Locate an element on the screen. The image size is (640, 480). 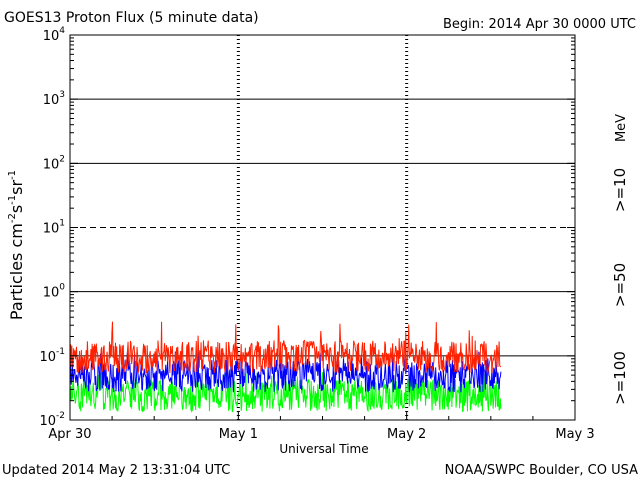
y-tick-label: 10⁻² is located at coordinates (52, 420).